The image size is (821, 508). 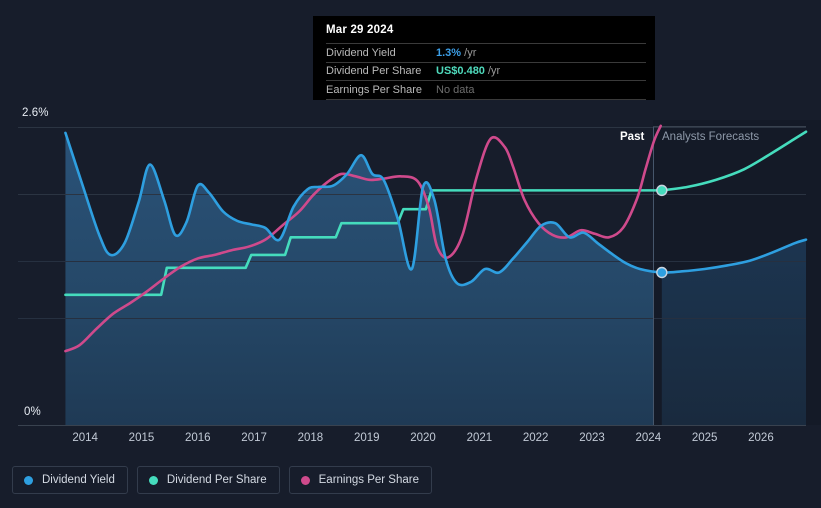 What do you see at coordinates (361, 52) in the screenshot?
I see `tooltip-row-label: Dividend Yield` at bounding box center [361, 52].